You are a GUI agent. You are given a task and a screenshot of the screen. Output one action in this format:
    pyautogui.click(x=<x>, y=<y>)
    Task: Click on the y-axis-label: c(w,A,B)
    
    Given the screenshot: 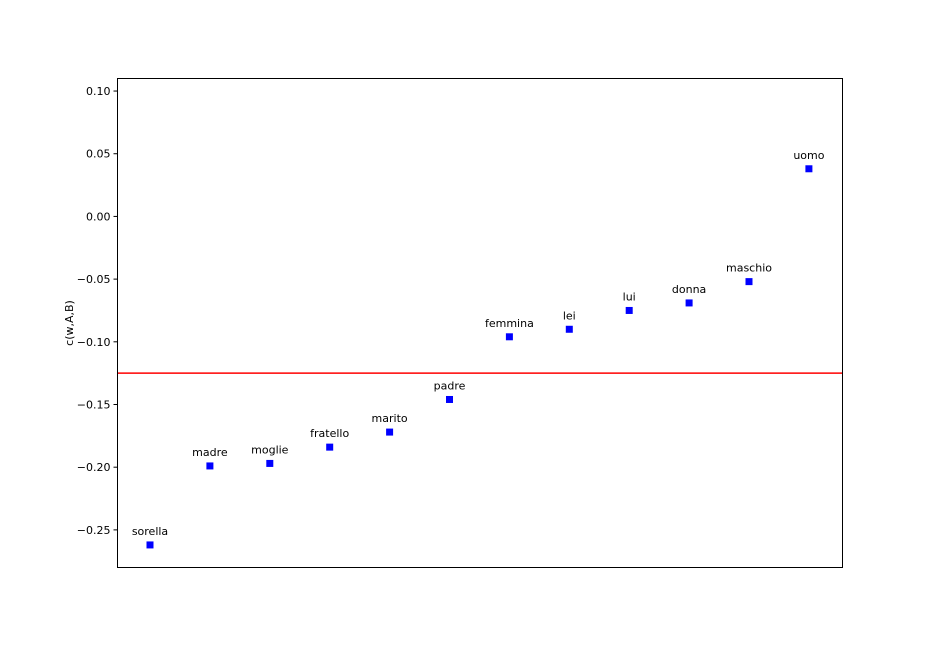 What is the action you would take?
    pyautogui.click(x=69, y=323)
    